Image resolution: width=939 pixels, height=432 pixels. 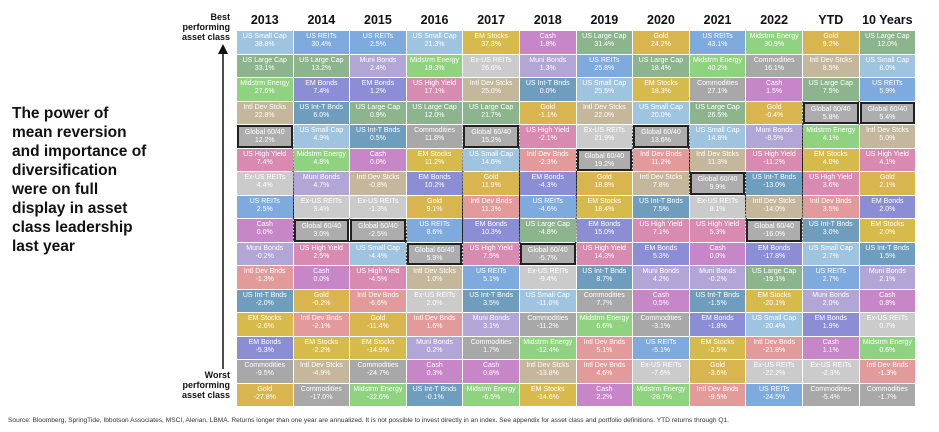 What do you see at coordinates (887, 136) in the screenshot?
I see `cell-intl-dev-stcks: Intl Dev Stcks 5.0%` at bounding box center [887, 136].